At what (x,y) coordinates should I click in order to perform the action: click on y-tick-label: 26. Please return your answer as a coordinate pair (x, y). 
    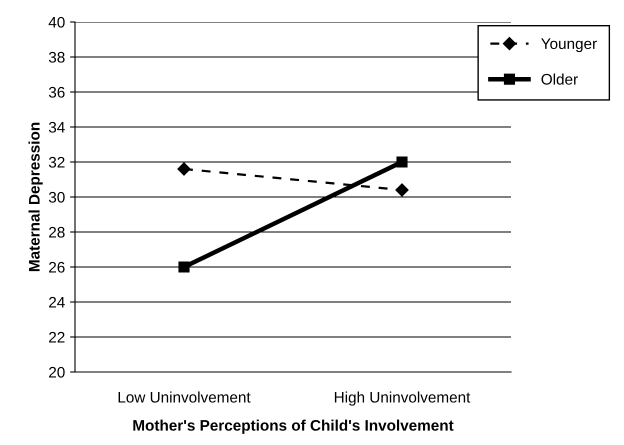
    Looking at the image, I should click on (57, 267).